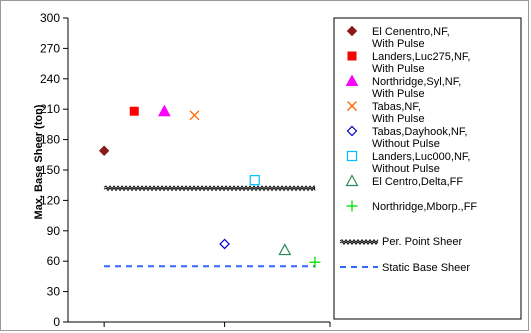 The height and width of the screenshot is (333, 531). I want to click on legend-ref-label-0: Per. Point Sheer, so click(422, 242).